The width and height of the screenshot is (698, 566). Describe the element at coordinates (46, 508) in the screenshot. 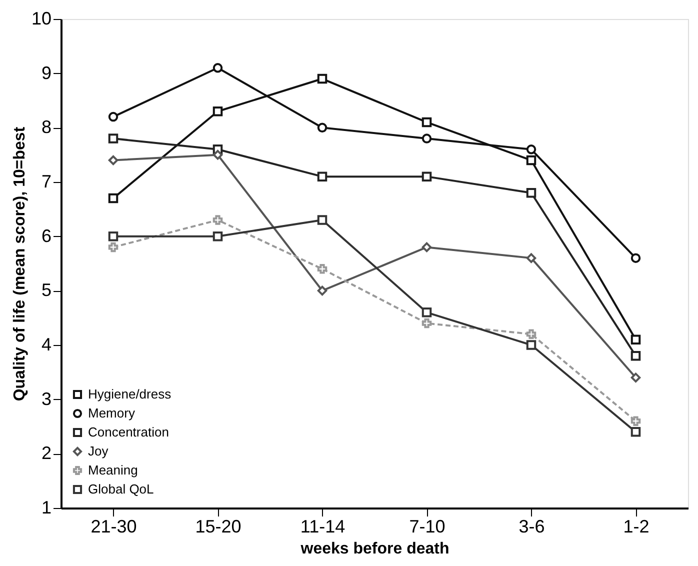

I see `y-tick-label: 1` at that location.